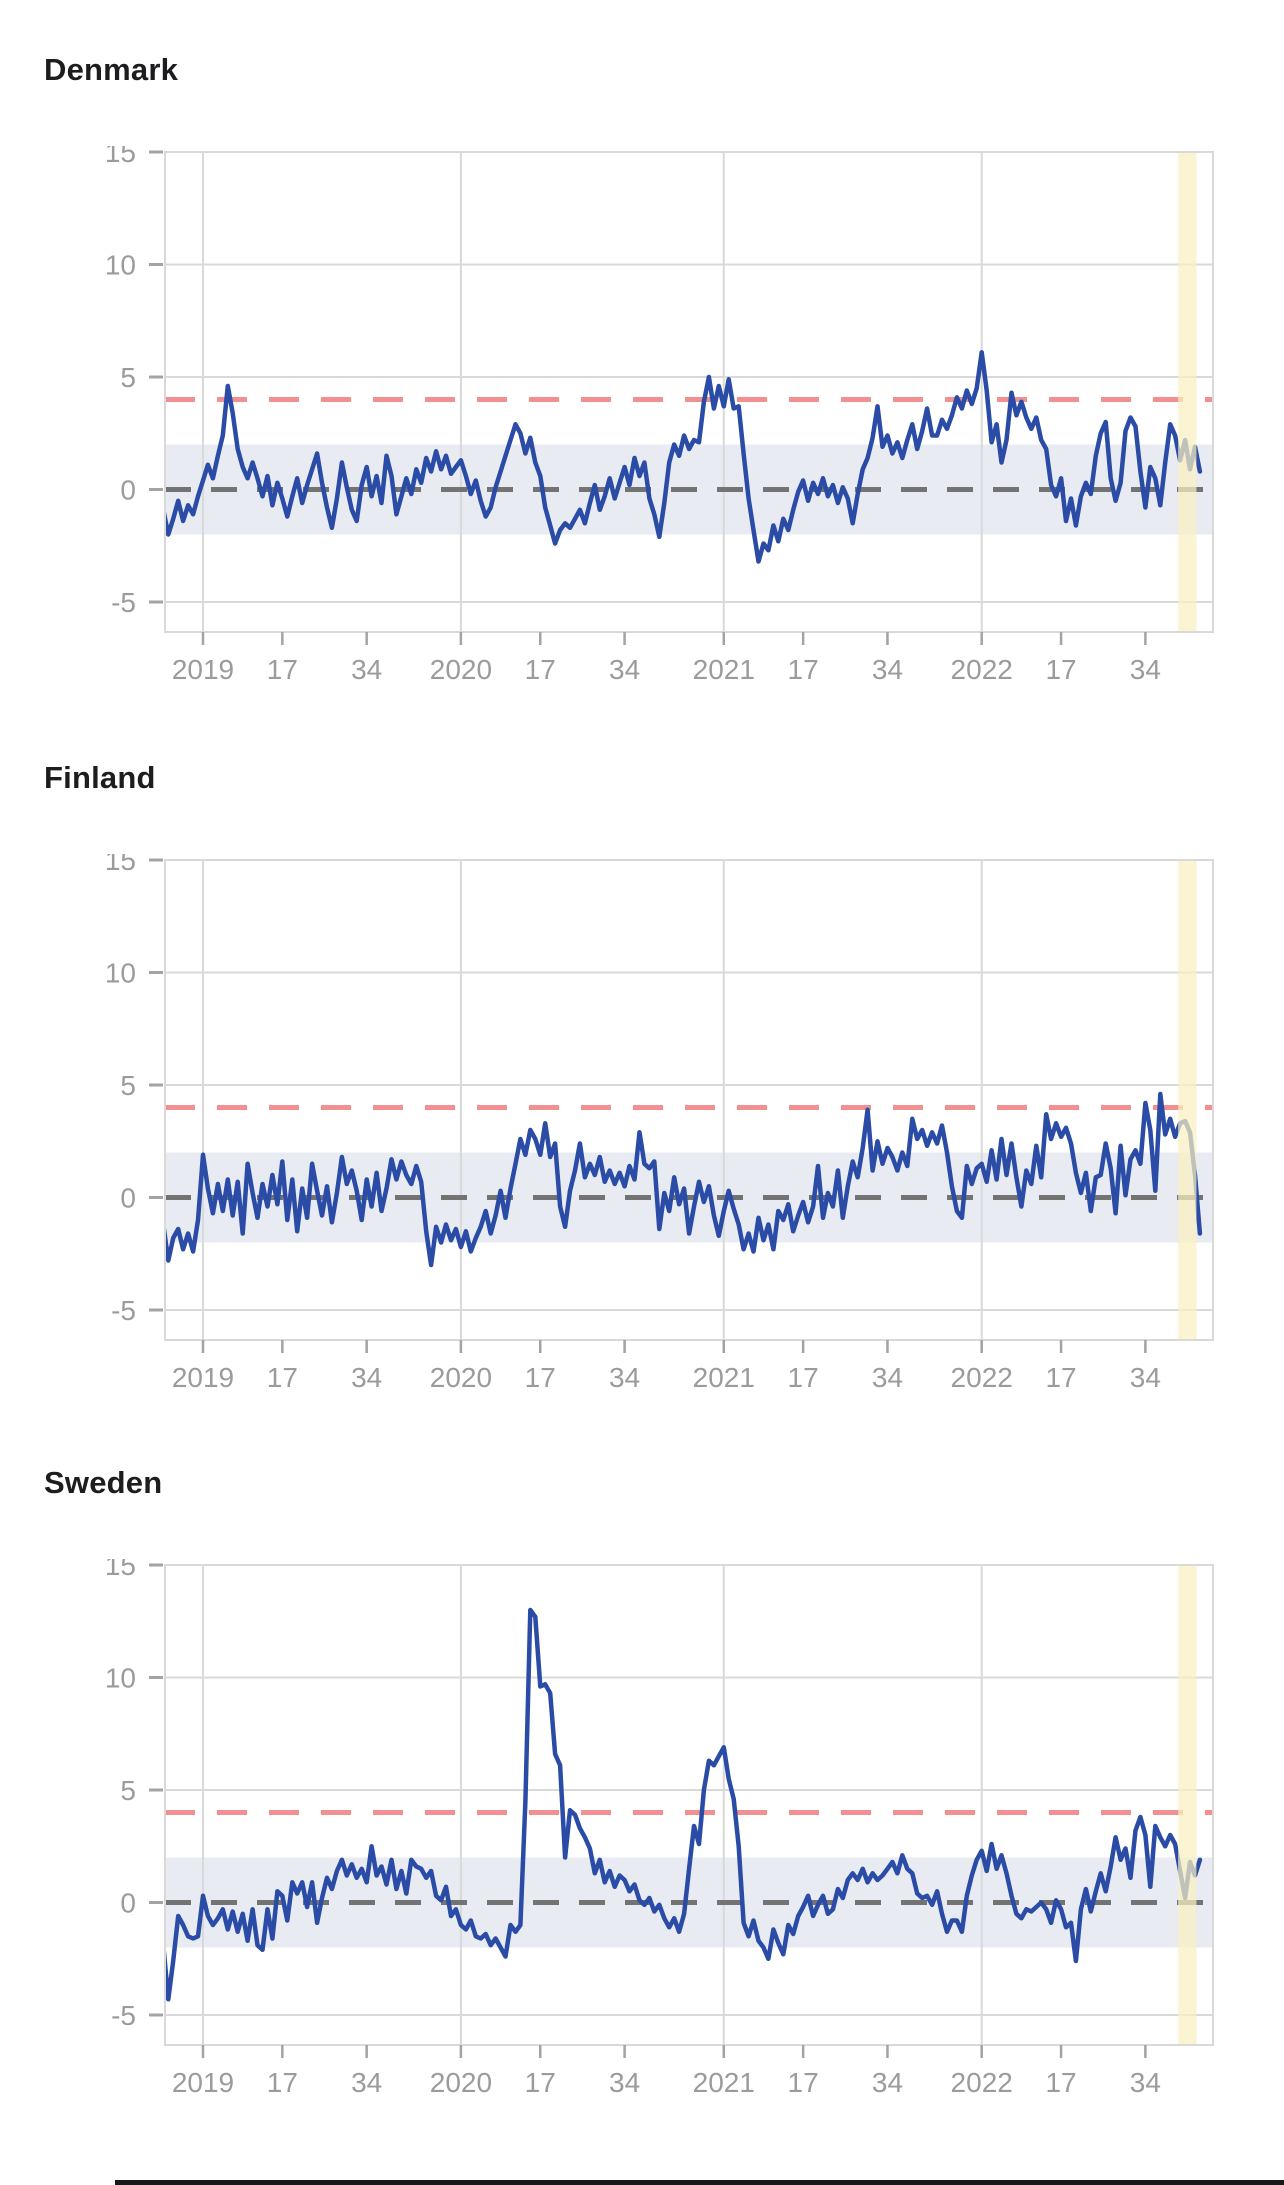 This screenshot has width=1284, height=2185. Describe the element at coordinates (100, 777) in the screenshot. I see `chart-title-finland: Finland` at that location.